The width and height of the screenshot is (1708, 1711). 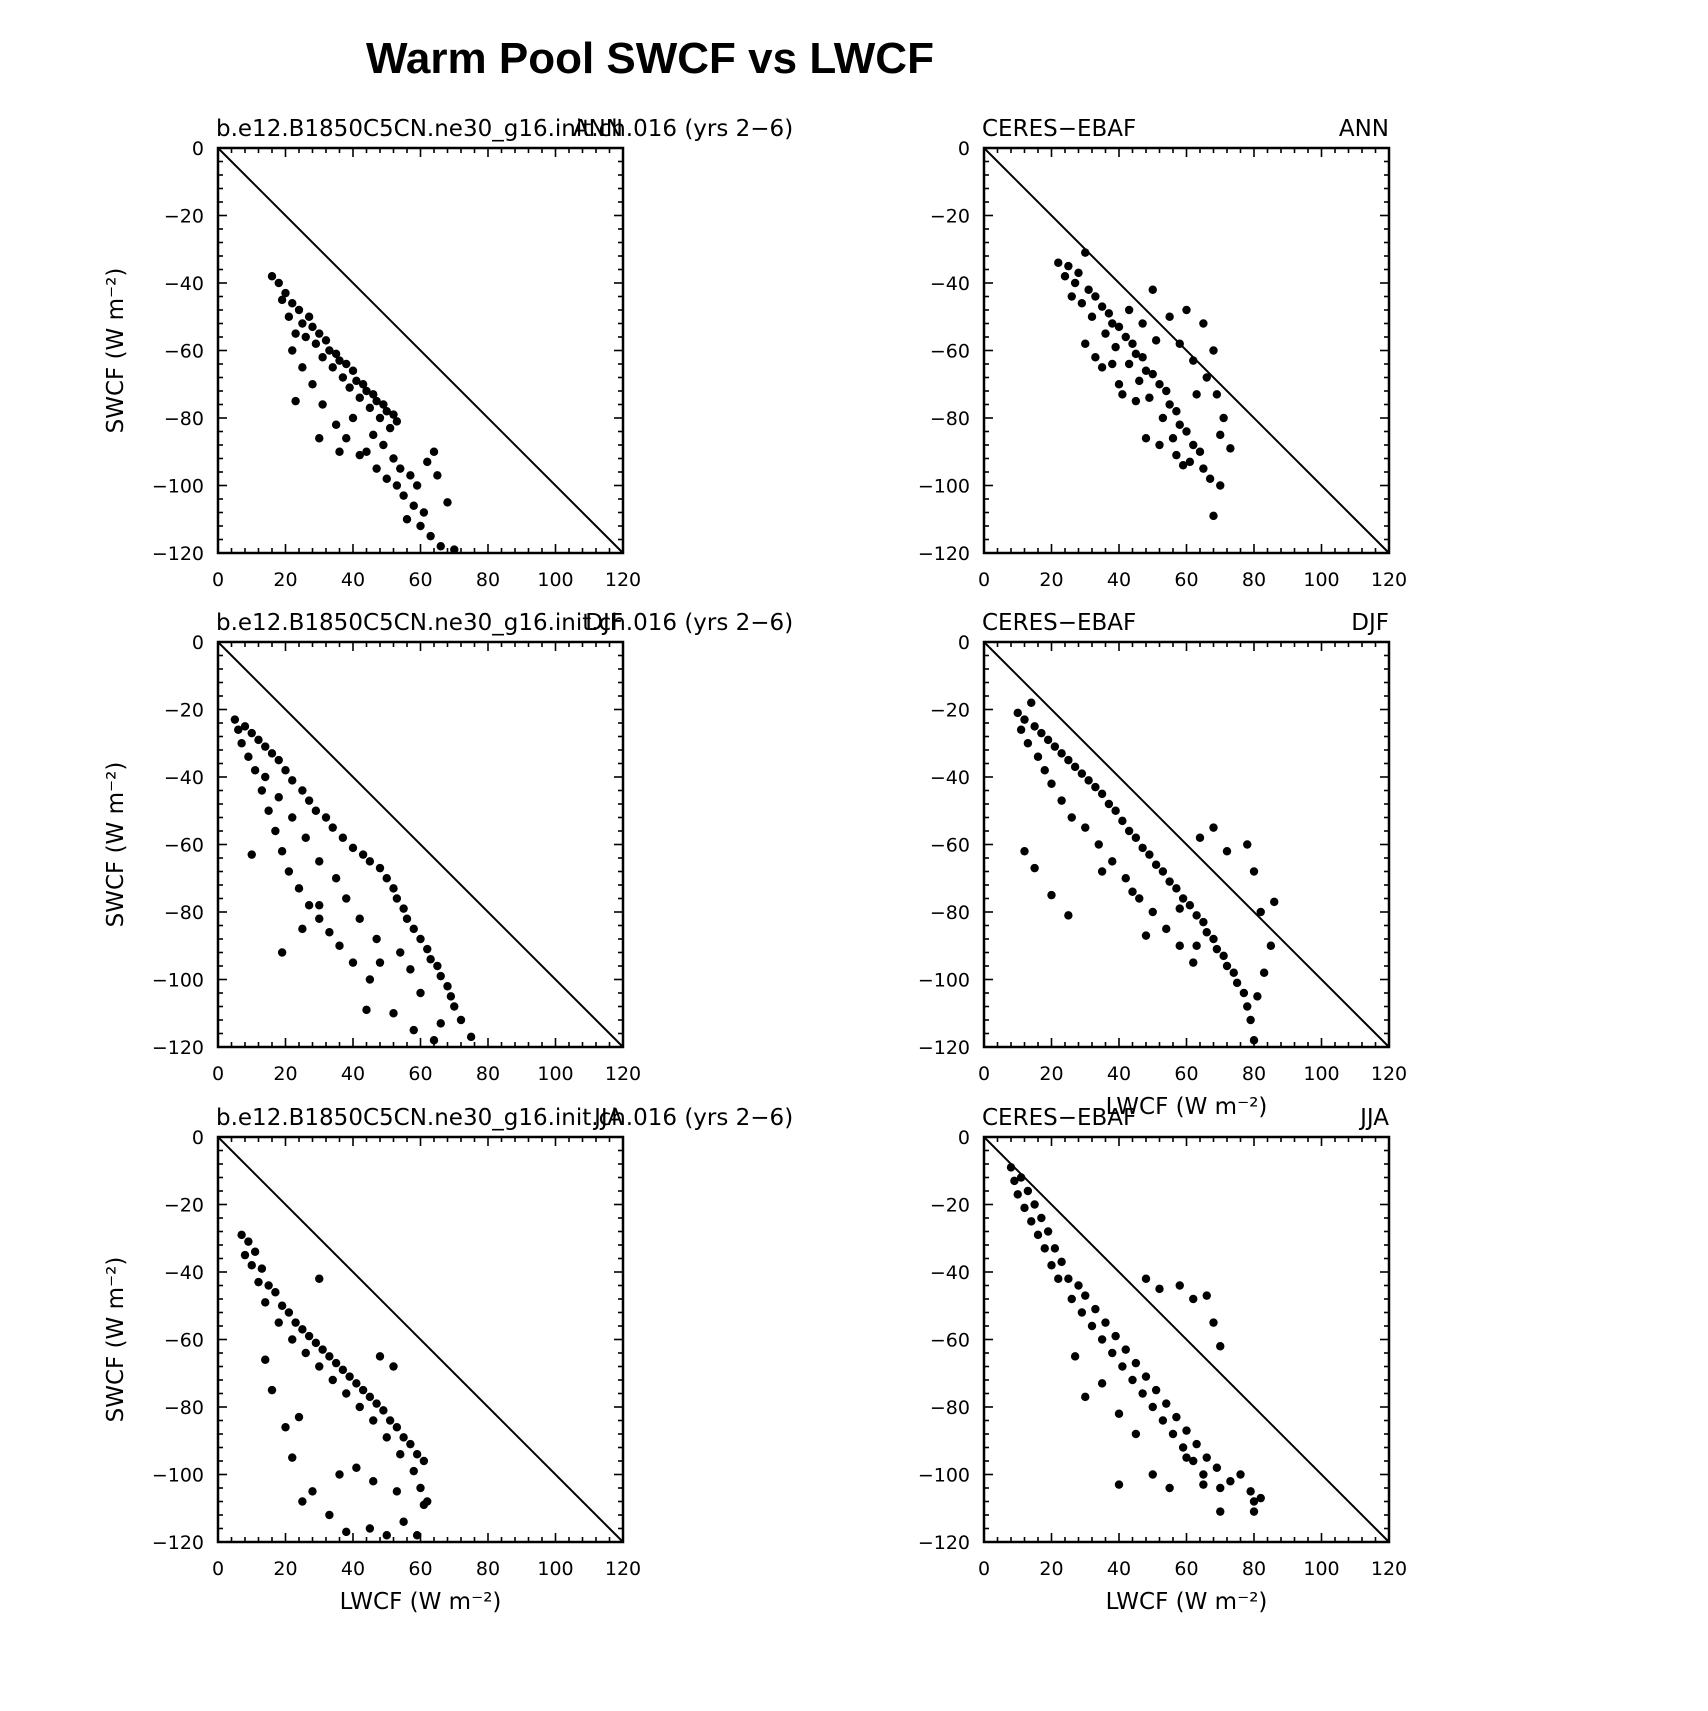 What do you see at coordinates (488, 1569) in the screenshot?
I see `x-tick-label: 80` at bounding box center [488, 1569].